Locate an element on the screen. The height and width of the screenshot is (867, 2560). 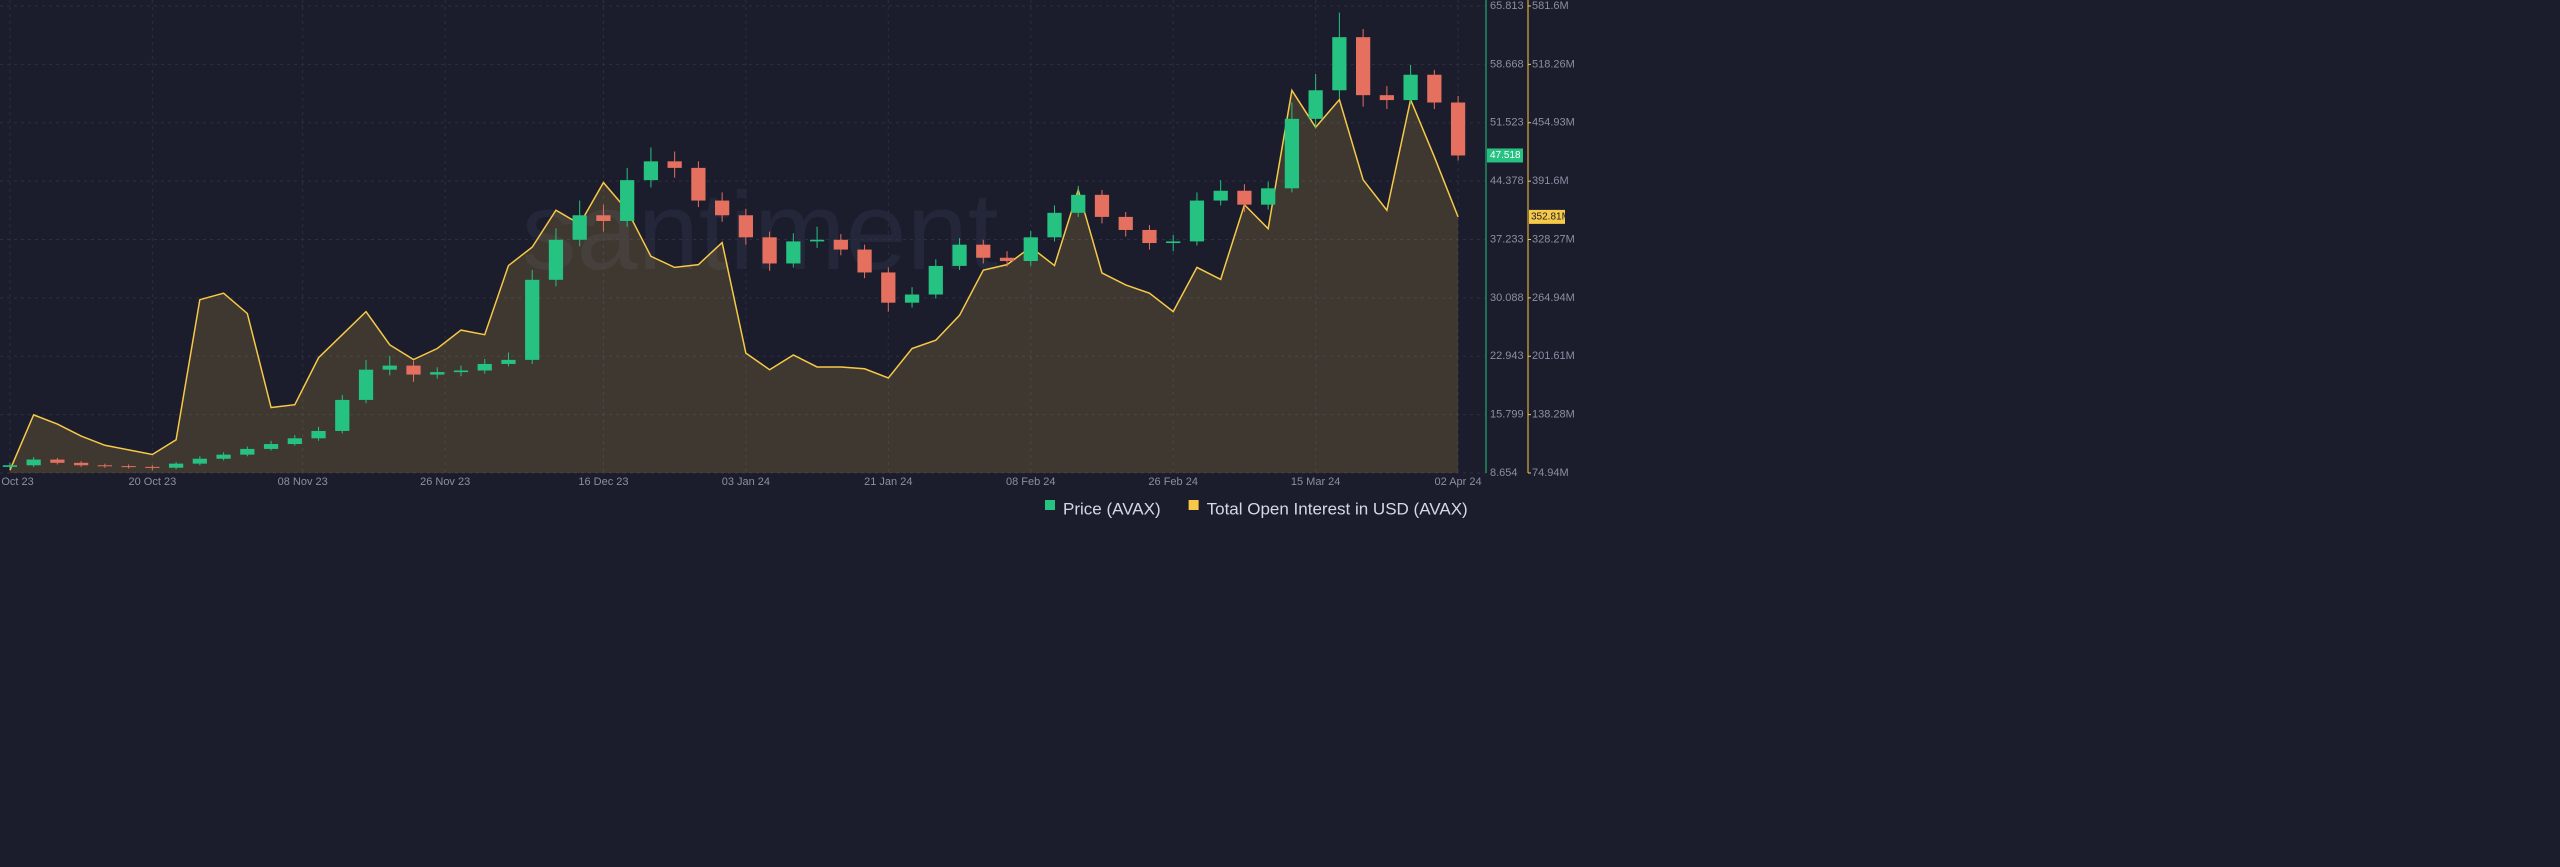
y2-tick-label: 138.28M is located at coordinates (1553, 415).